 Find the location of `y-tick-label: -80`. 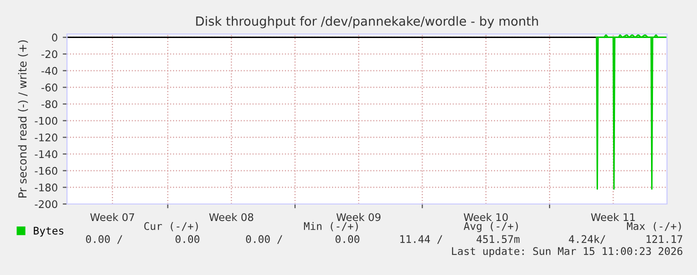

y-tick-label: -80 is located at coordinates (49, 104).